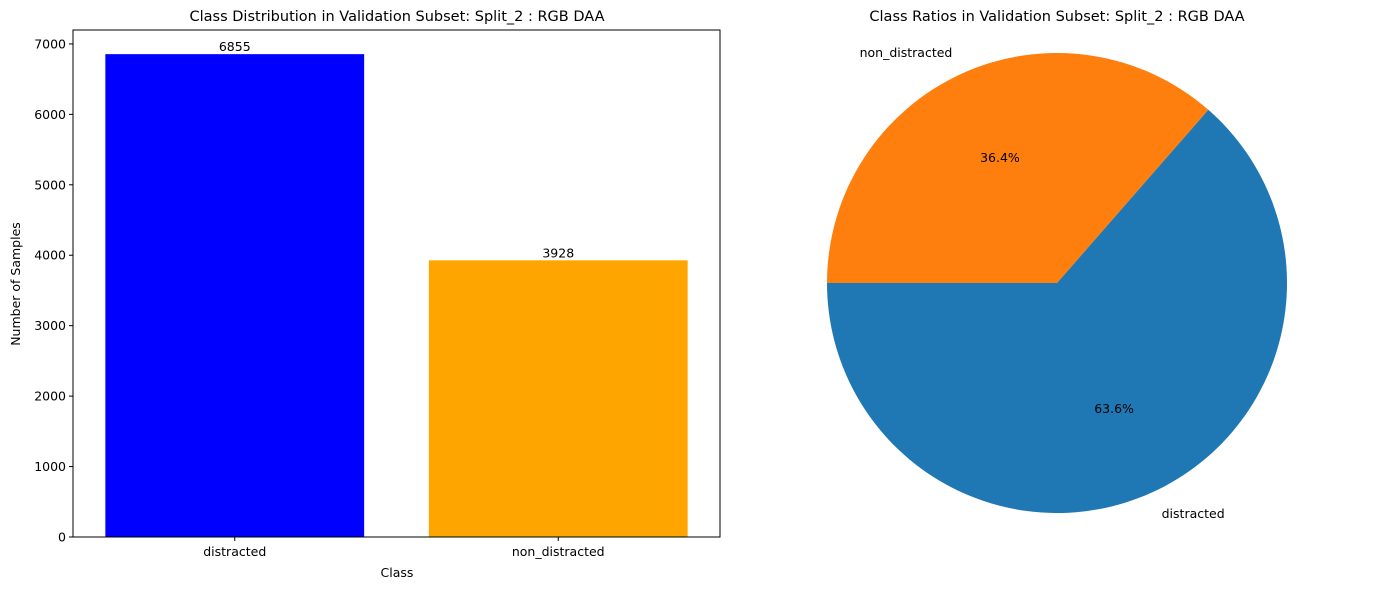 Image resolution: width=1390 pixels, height=590 pixels. Describe the element at coordinates (404, 548) in the screenshot. I see `x-axis-ticks: distracted non_distracted` at that location.